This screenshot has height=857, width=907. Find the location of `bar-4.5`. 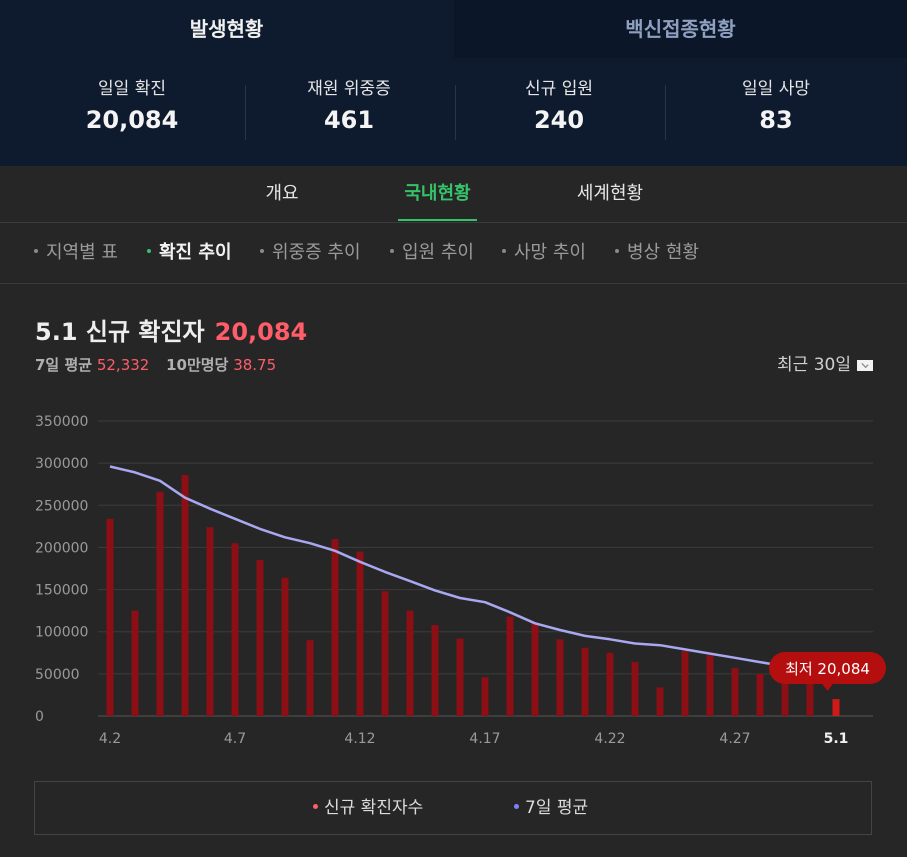

bar-4.5 is located at coordinates (185, 595).